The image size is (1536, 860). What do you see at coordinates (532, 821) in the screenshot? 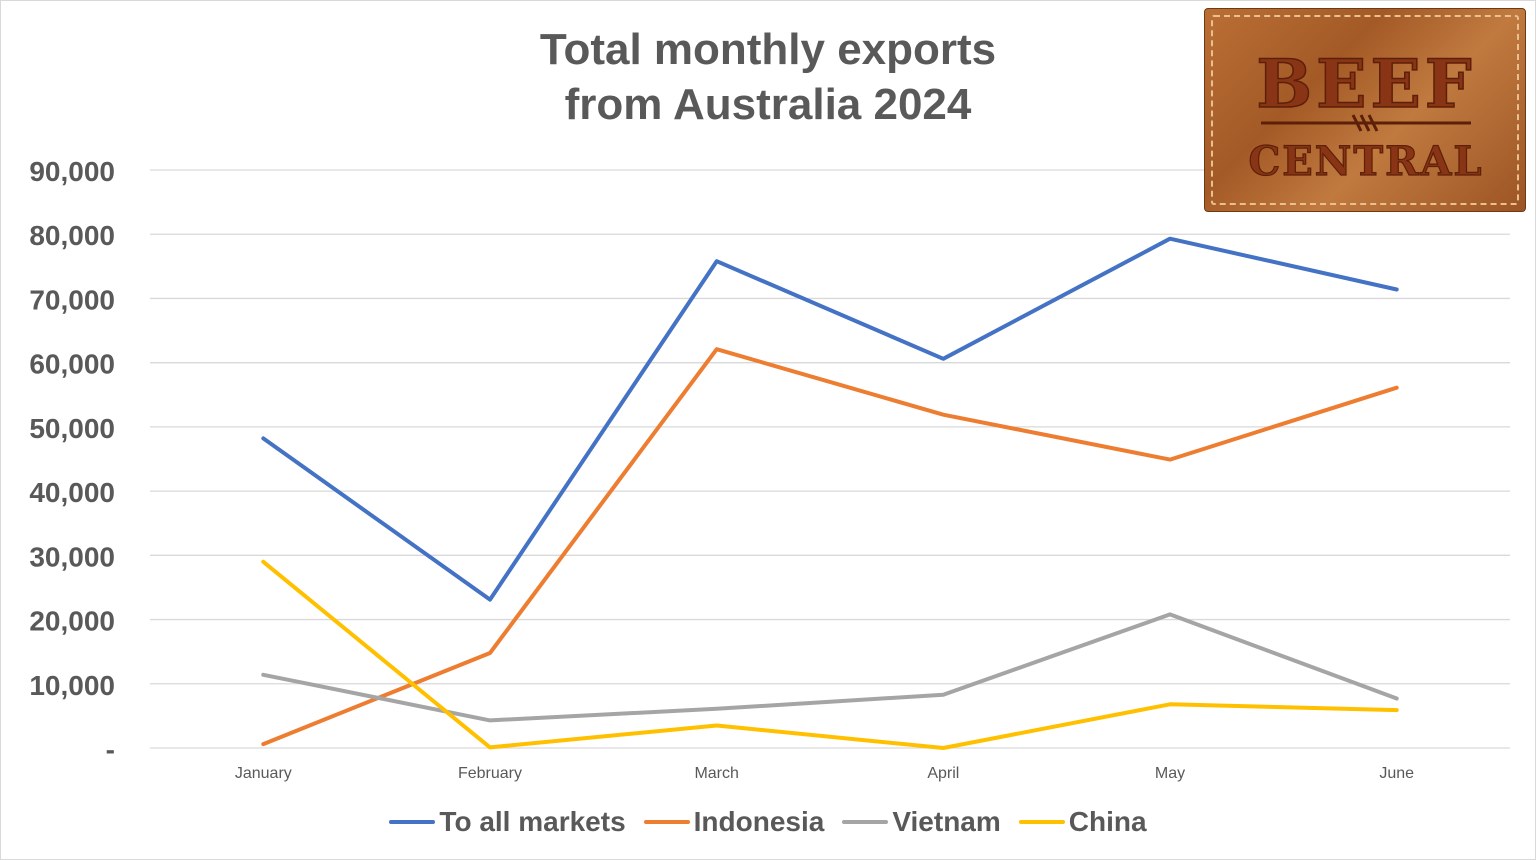
I see `legend-label: To all markets` at bounding box center [532, 821].